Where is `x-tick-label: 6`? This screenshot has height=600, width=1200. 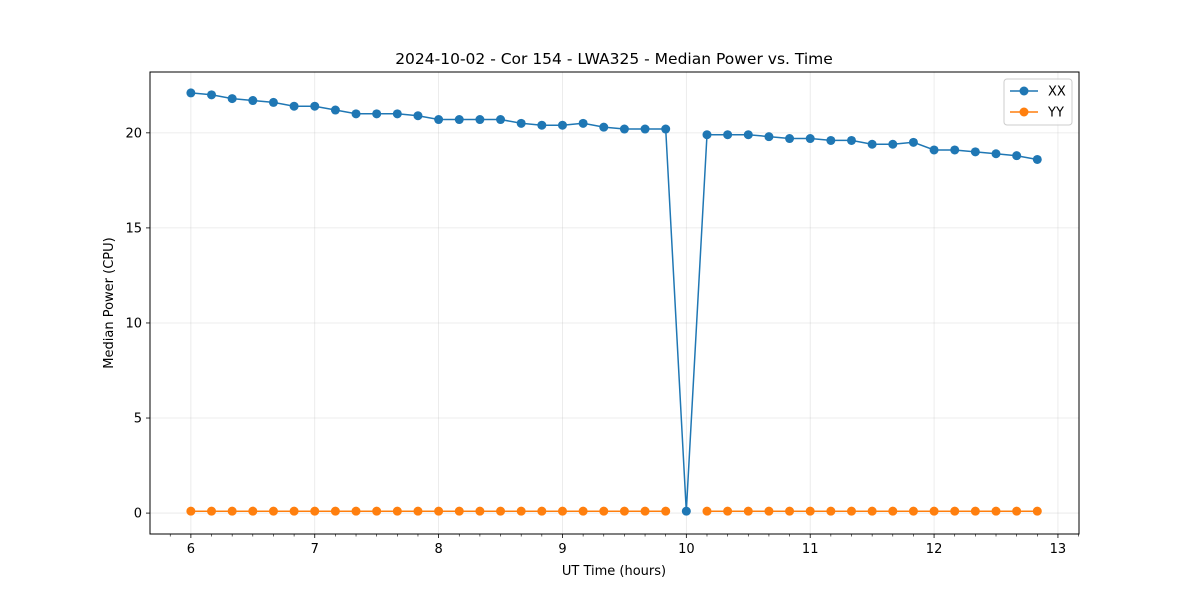 x-tick-label: 6 is located at coordinates (191, 549).